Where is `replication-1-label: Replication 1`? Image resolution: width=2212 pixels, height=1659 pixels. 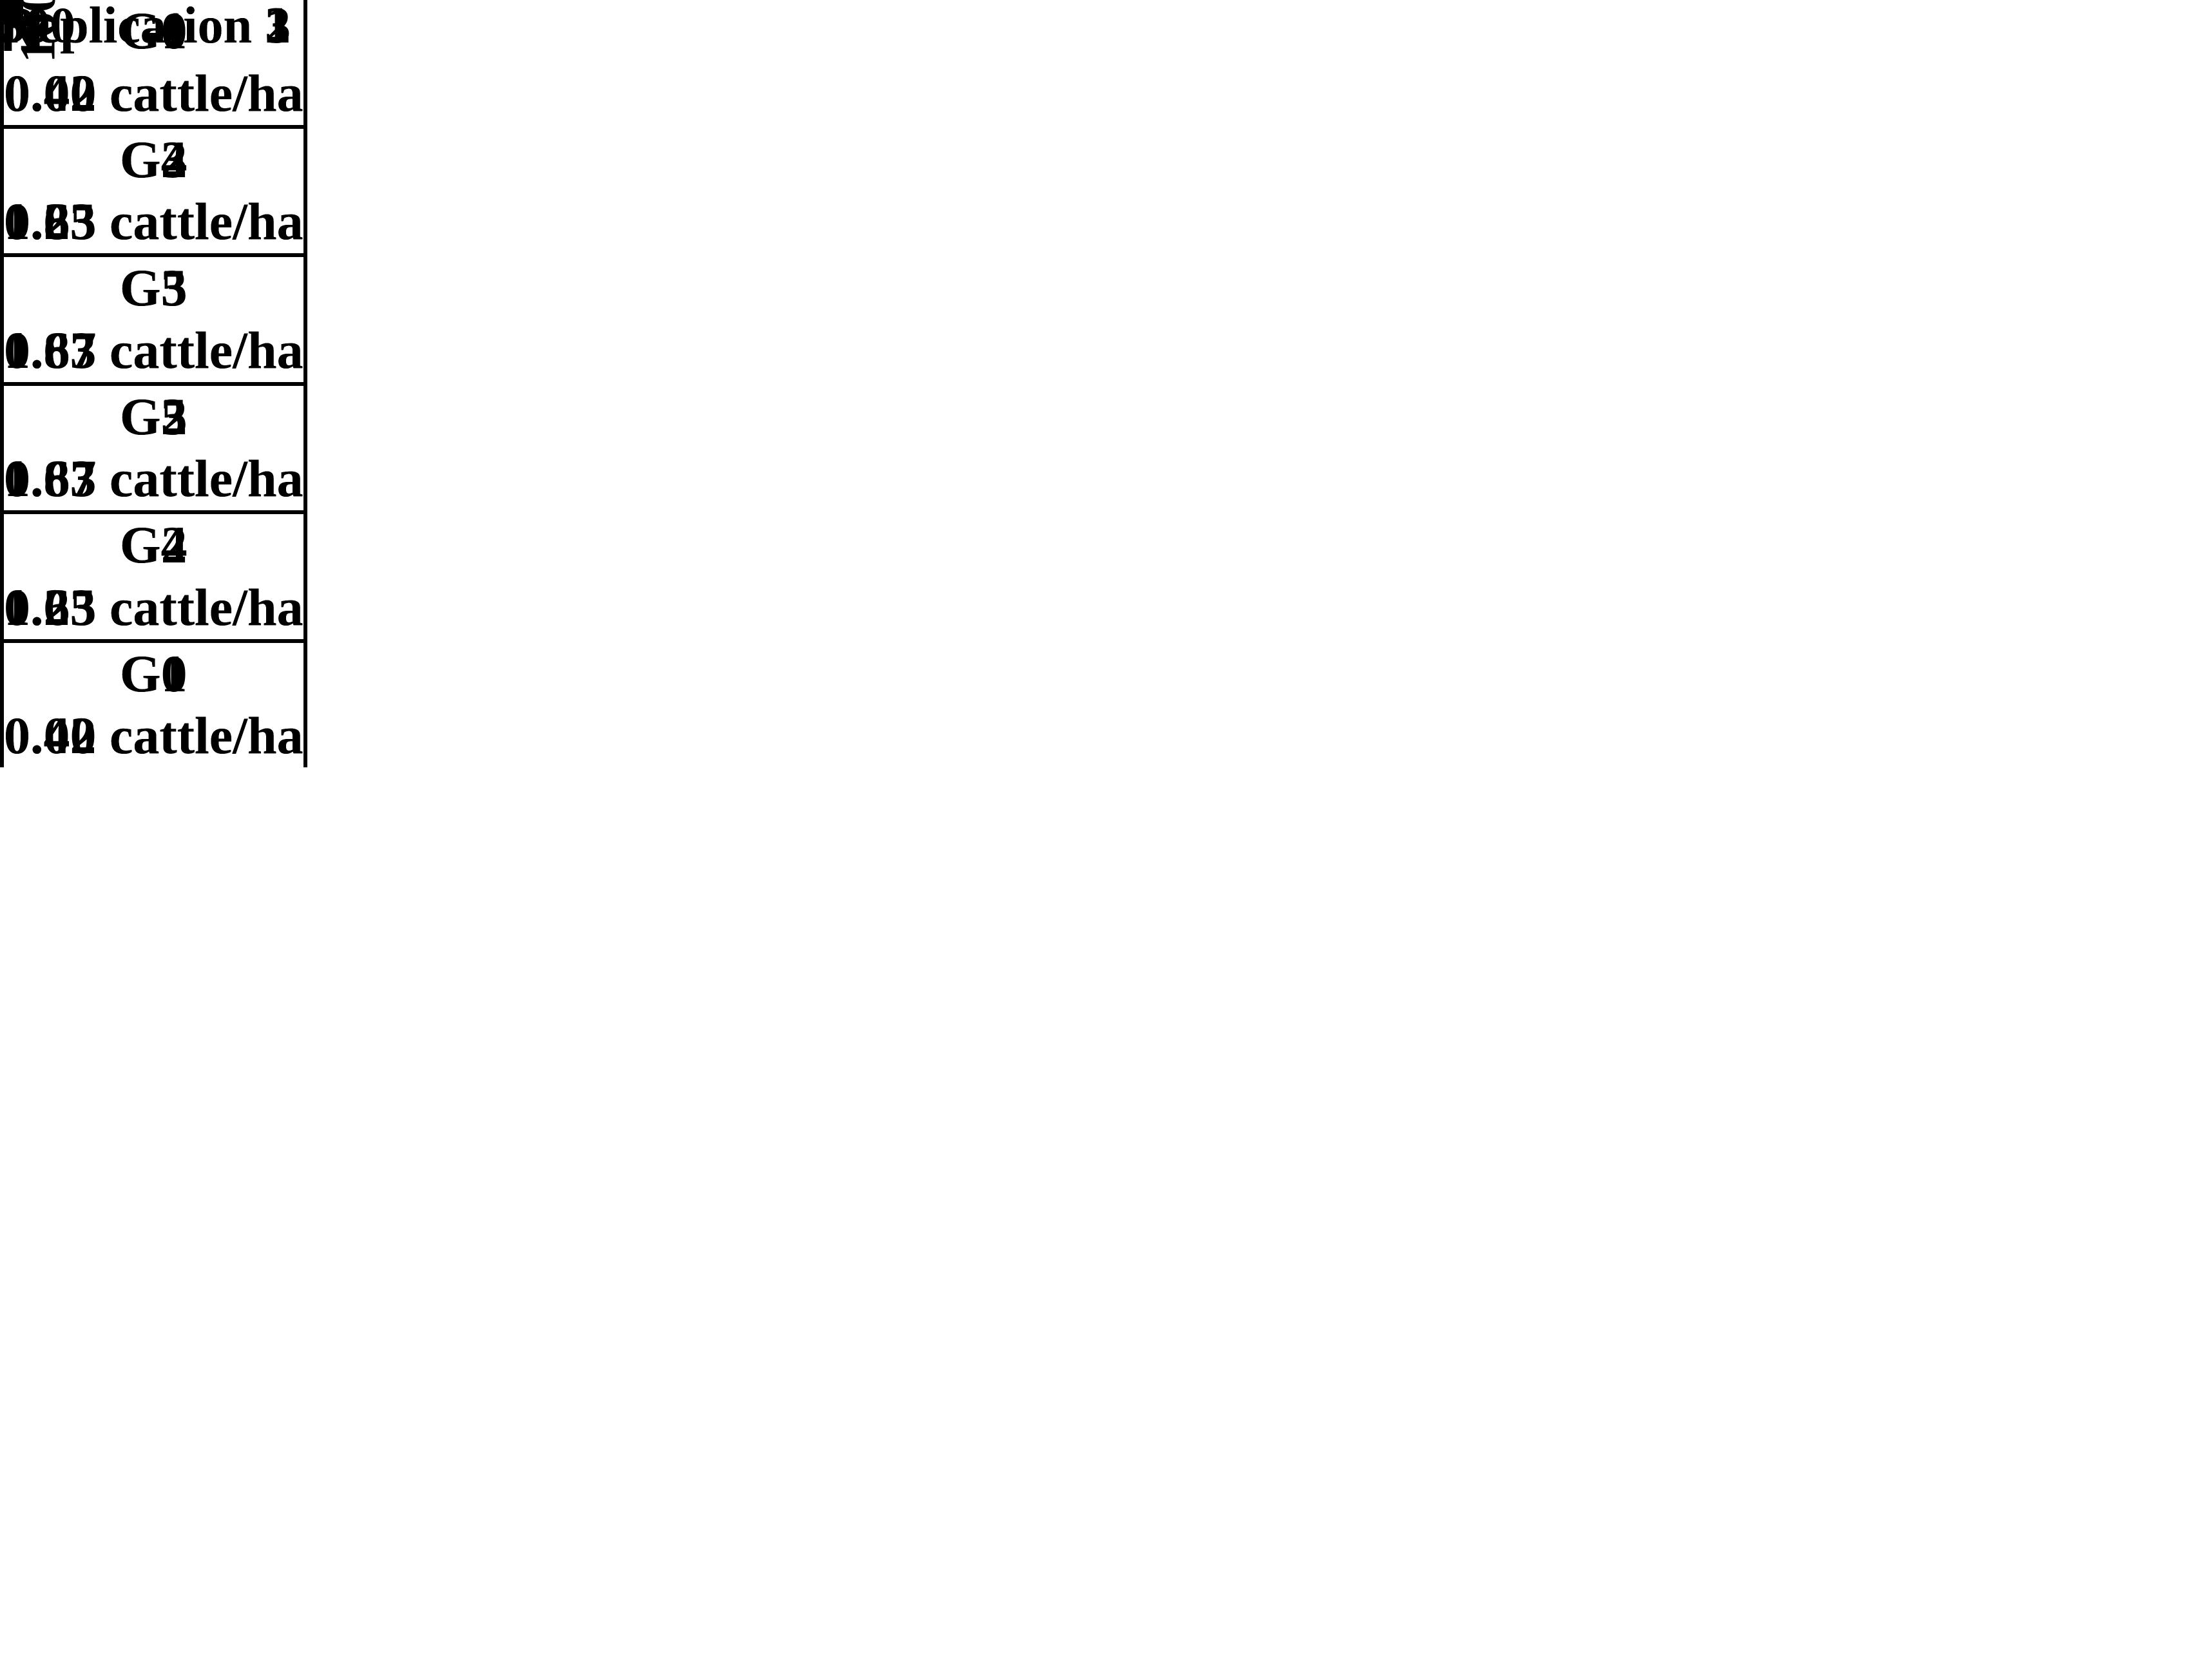 replication-1-label: Replication 1 is located at coordinates (145, 27).